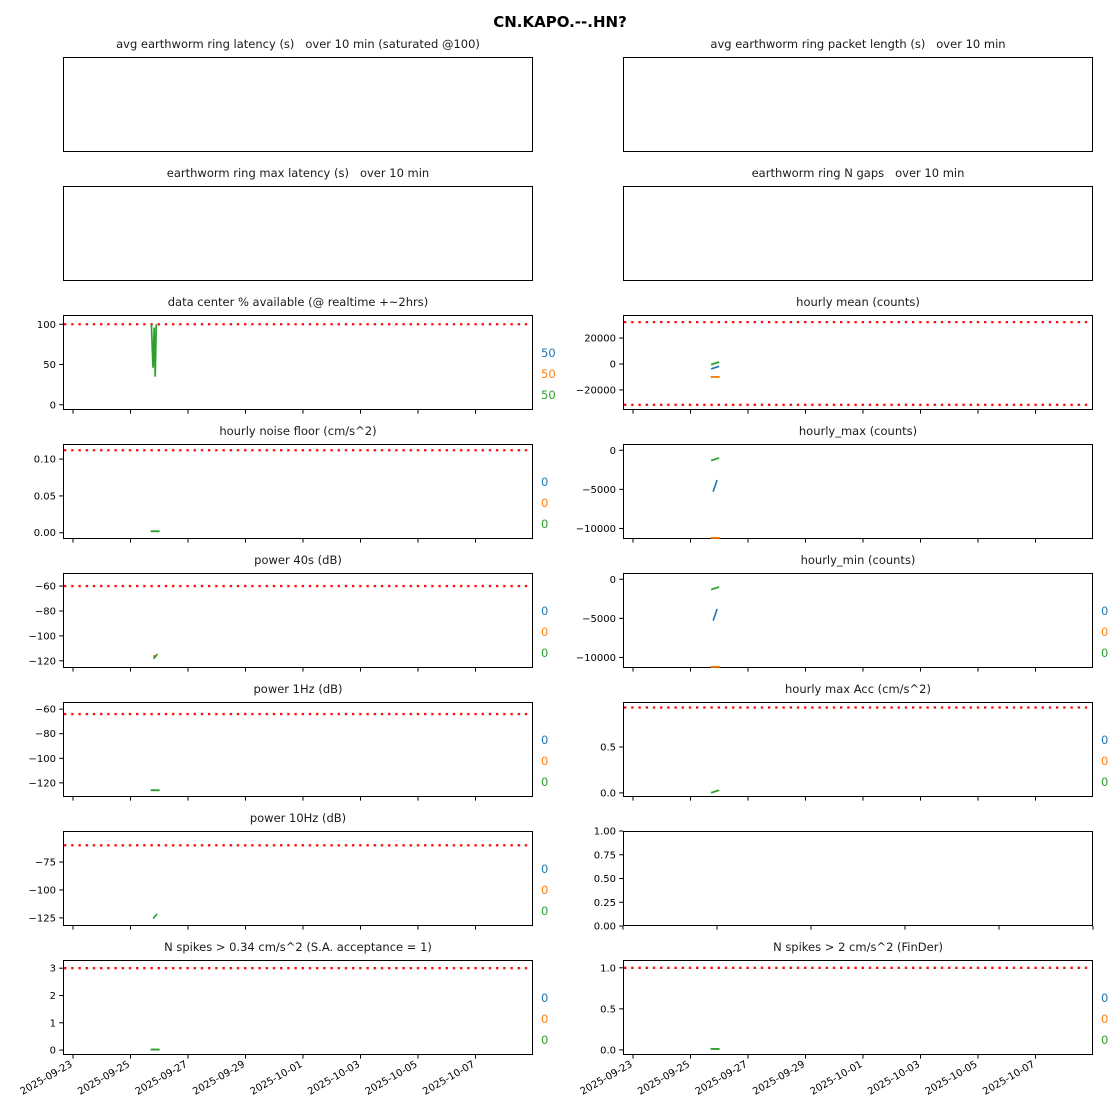  I want to click on subplot-title-power-40s: power 40s (dB), so click(298, 560).